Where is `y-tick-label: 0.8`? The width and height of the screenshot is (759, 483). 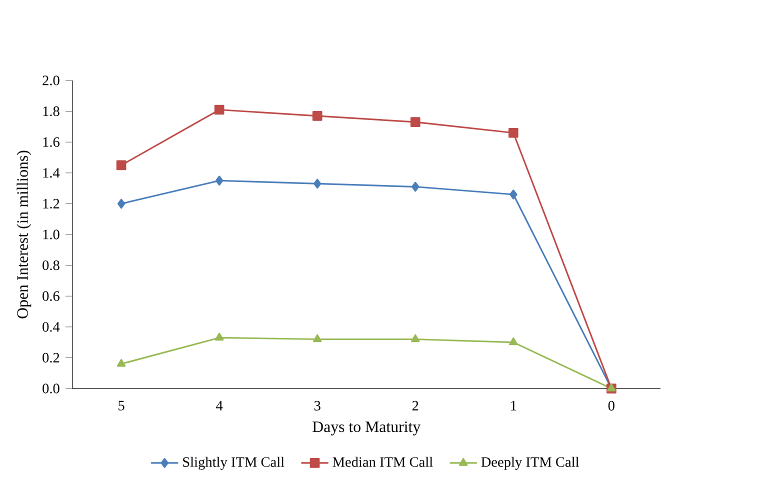
y-tick-label: 0.8 is located at coordinates (51, 265).